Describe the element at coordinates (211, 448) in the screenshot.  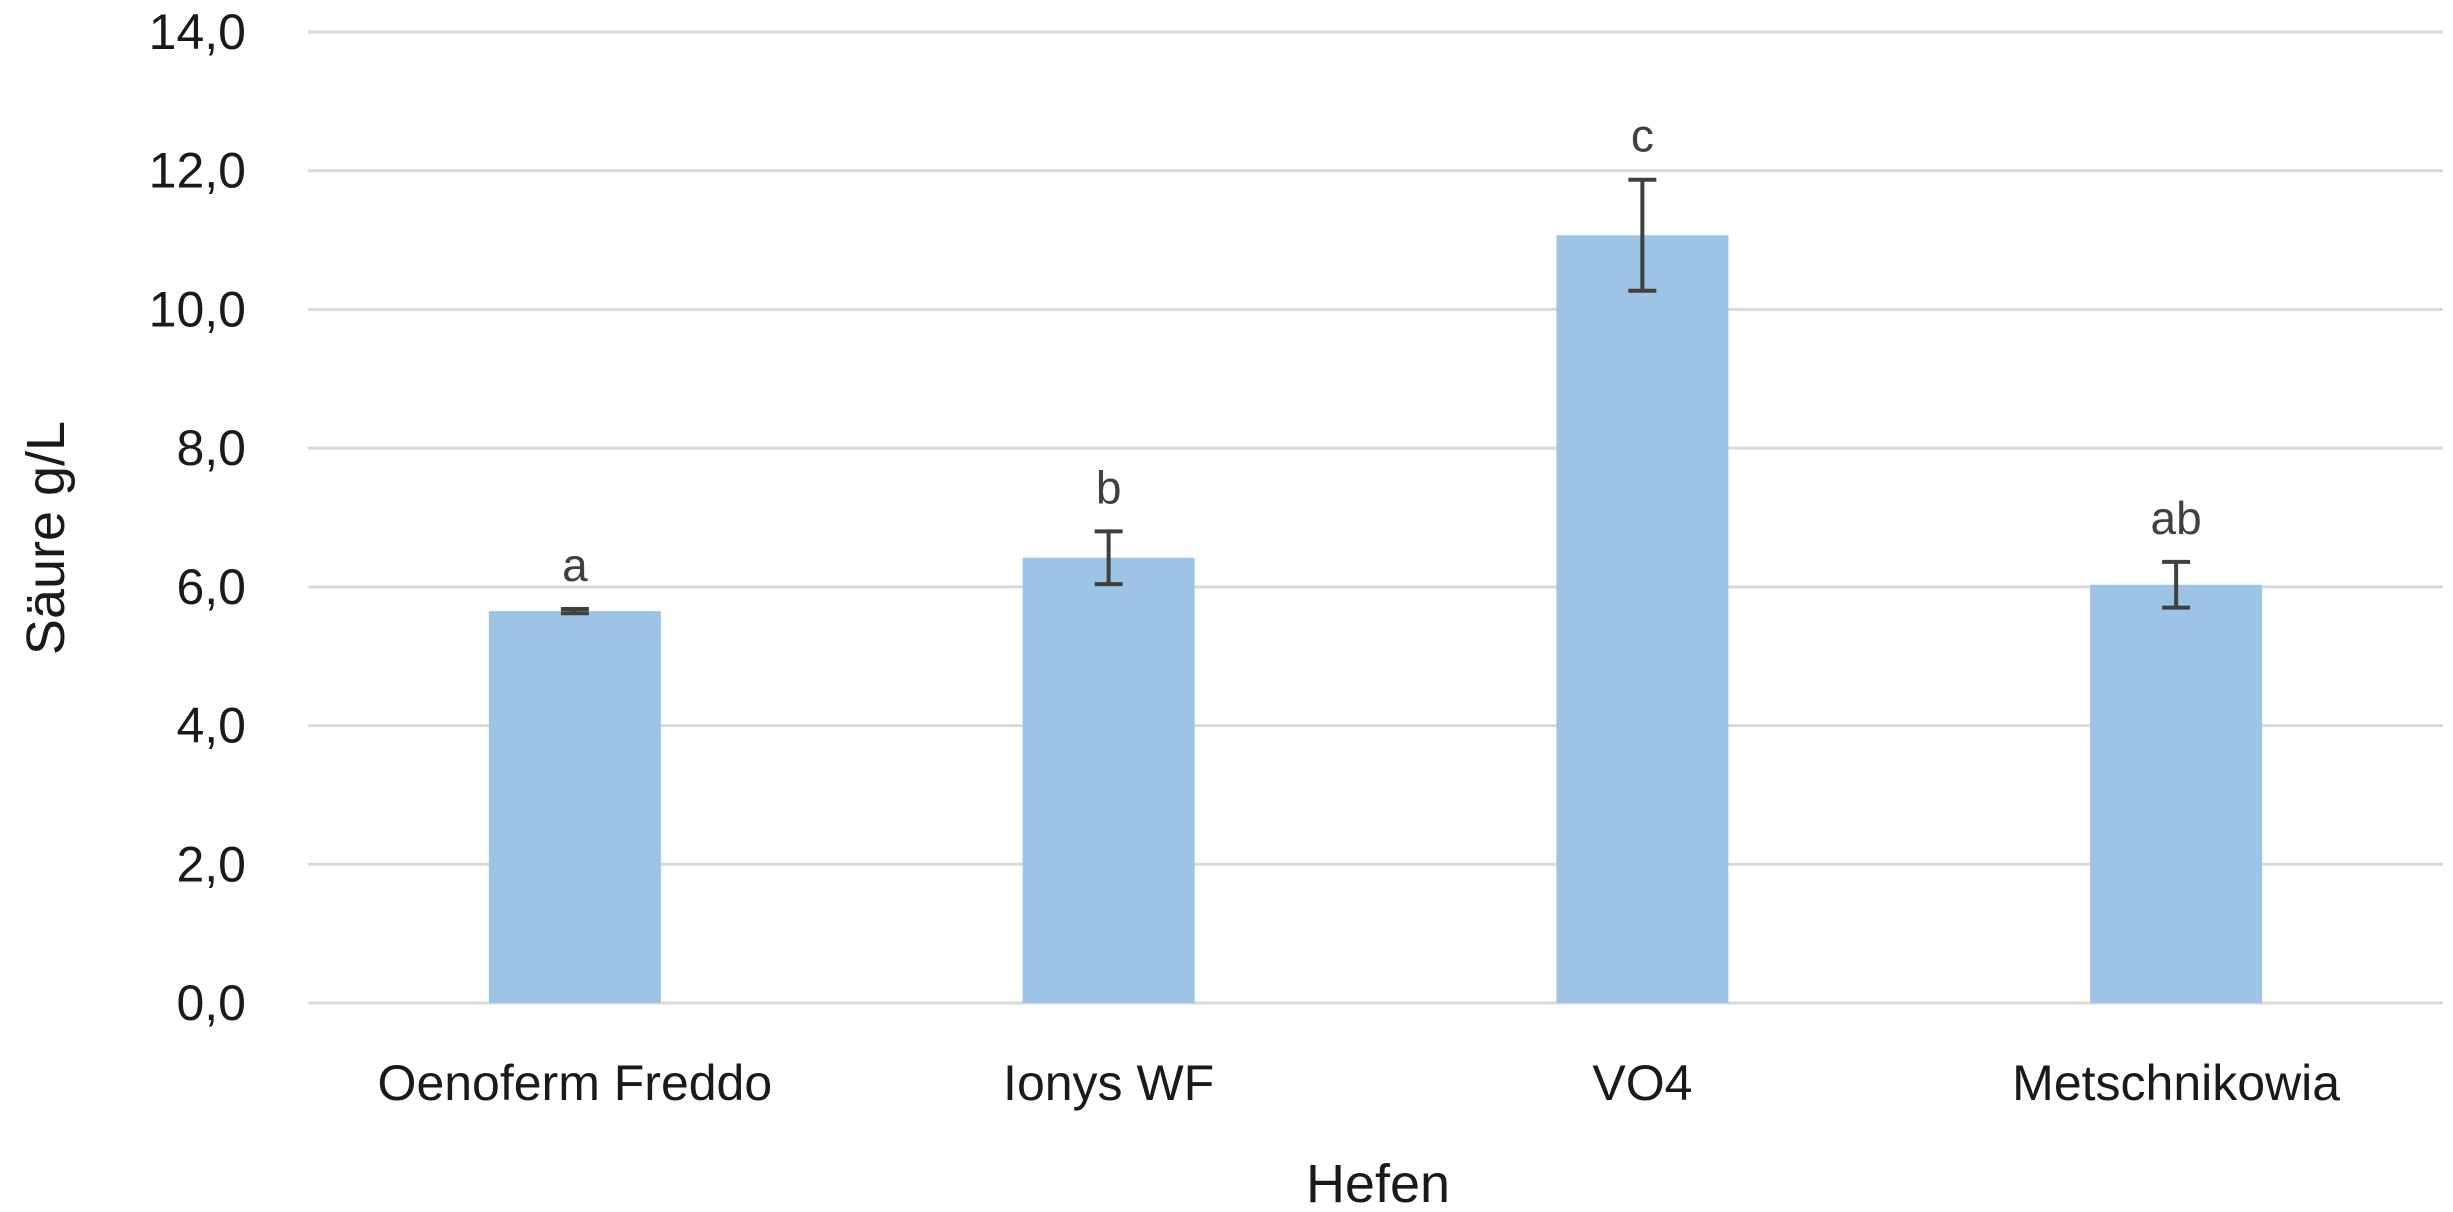
I see `y-tick-label: 8,0` at that location.